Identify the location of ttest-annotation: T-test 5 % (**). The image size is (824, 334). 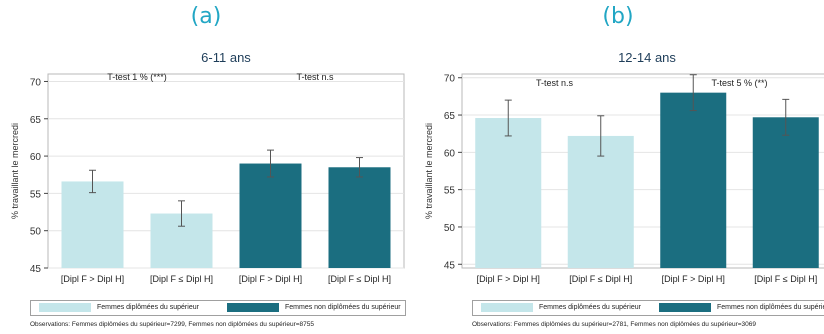
(739, 83).